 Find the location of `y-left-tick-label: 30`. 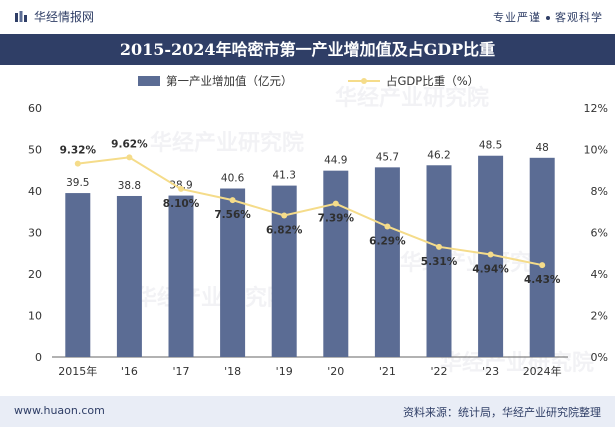

y-left-tick-label: 30 is located at coordinates (35, 233).